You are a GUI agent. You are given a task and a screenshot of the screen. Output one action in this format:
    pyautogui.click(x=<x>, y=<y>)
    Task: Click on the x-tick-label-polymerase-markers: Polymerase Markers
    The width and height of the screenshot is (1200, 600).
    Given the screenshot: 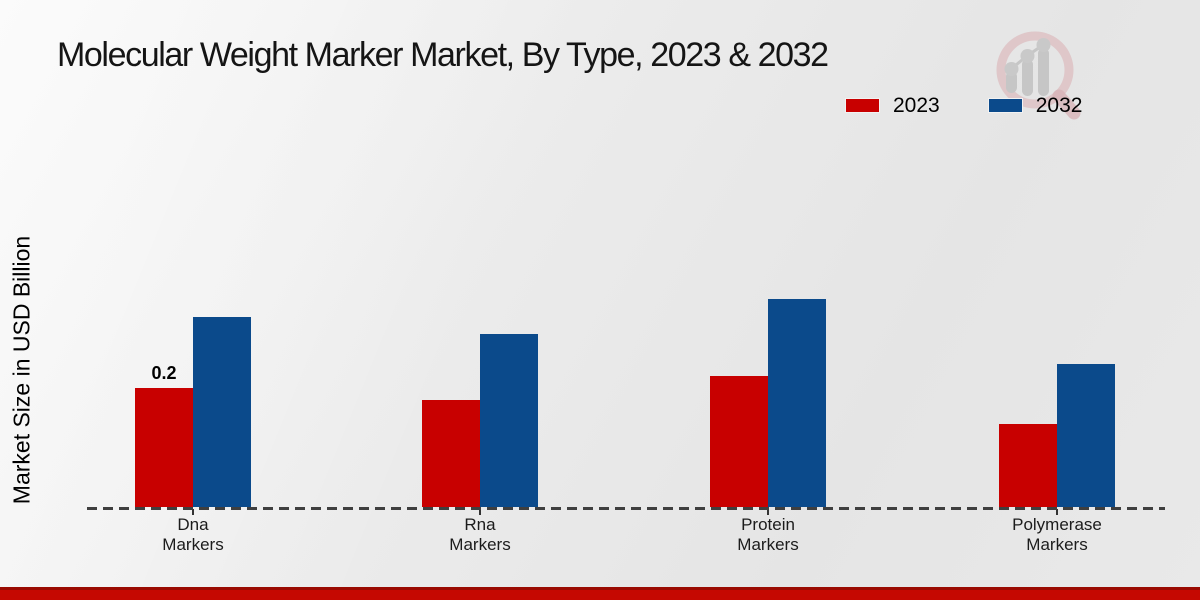 What is the action you would take?
    pyautogui.click(x=1057, y=534)
    